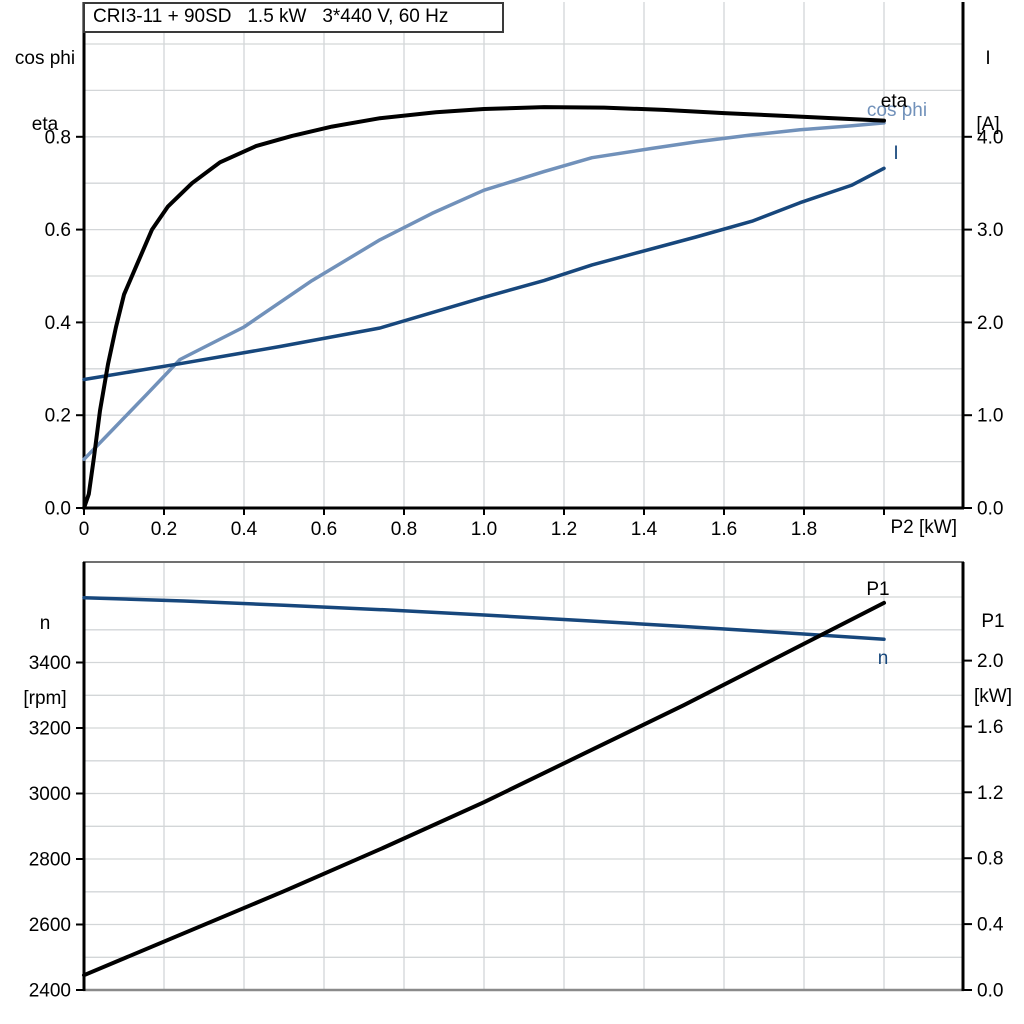 Image resolution: width=1024 pixels, height=1024 pixels. Describe the element at coordinates (988, 124) in the screenshot. I see `current-unit-label: [A]` at that location.